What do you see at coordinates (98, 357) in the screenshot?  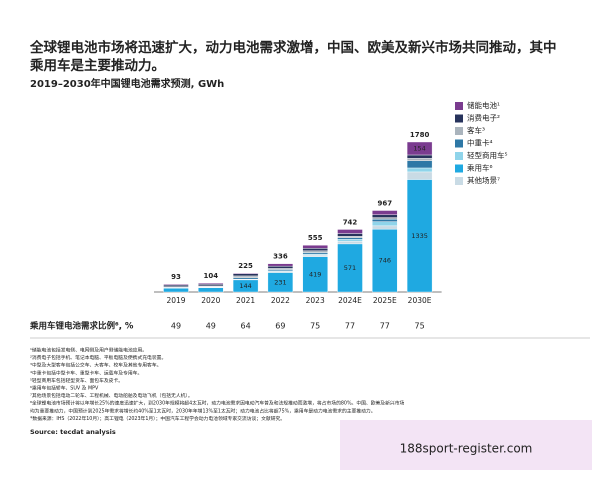 I see `footnote: ²消费电子包括手机、笔记本电脑、平板电脑及便携式充电装置。` at bounding box center [98, 357].